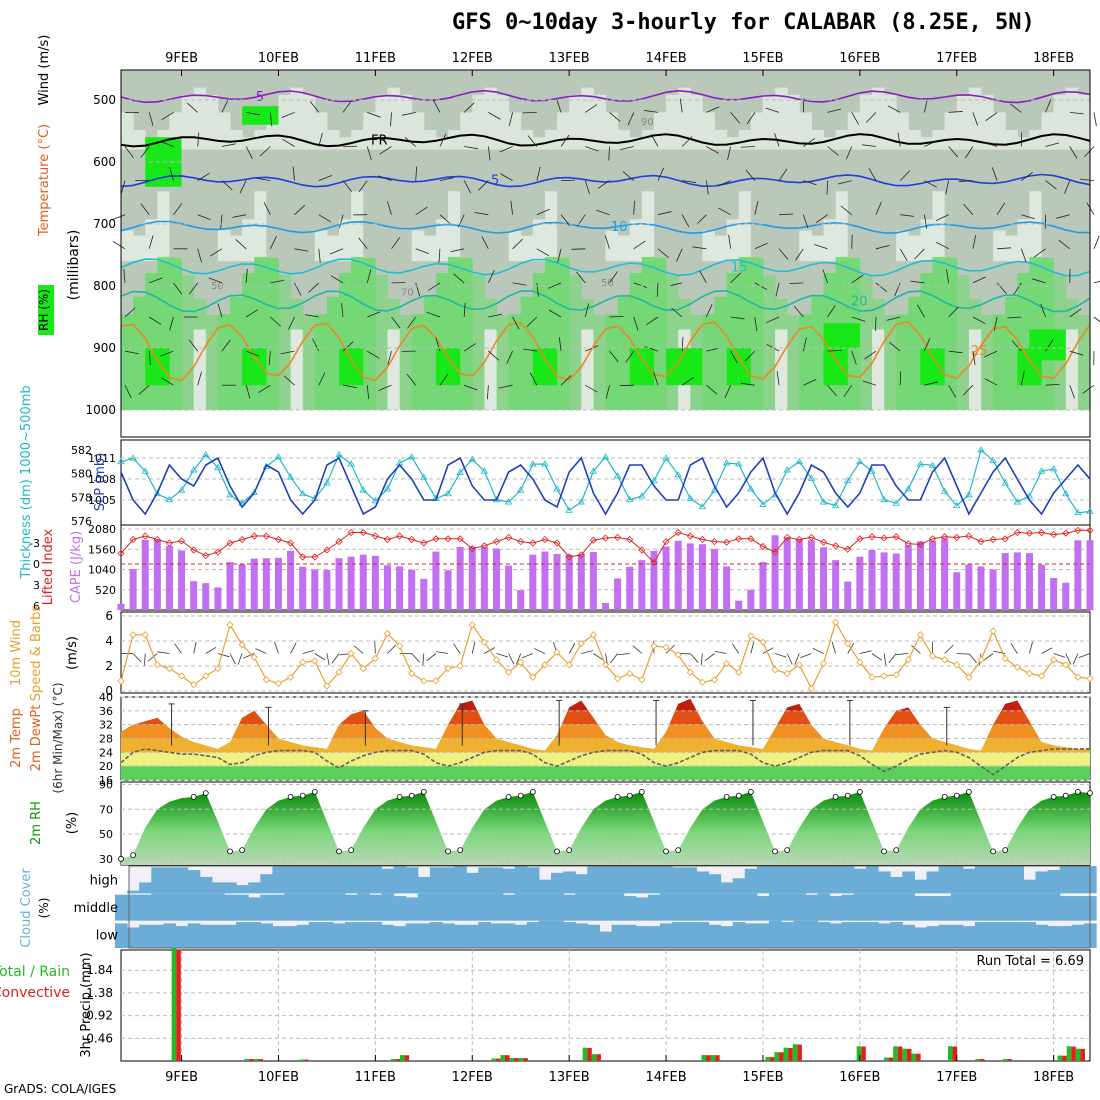 Image resolution: width=1100 pixels, height=1100 pixels. Describe the element at coordinates (81, 450) in the screenshot. I see `thickness-tick-label: 582` at that location.